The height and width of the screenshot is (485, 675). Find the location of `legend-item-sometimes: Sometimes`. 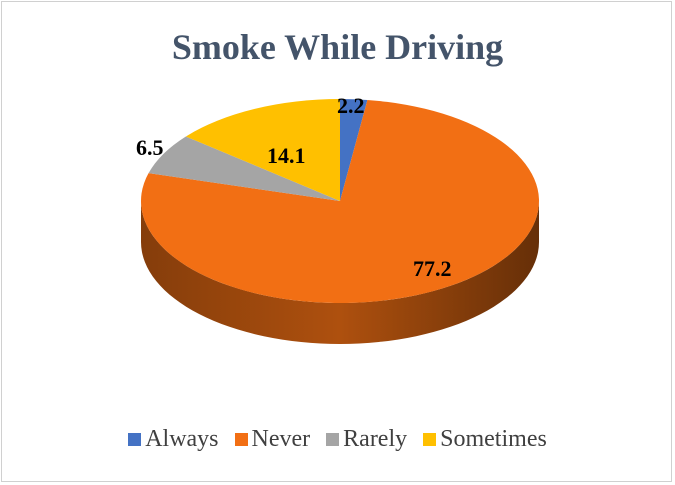

legend-item-sometimes: Sometimes is located at coordinates (485, 439).